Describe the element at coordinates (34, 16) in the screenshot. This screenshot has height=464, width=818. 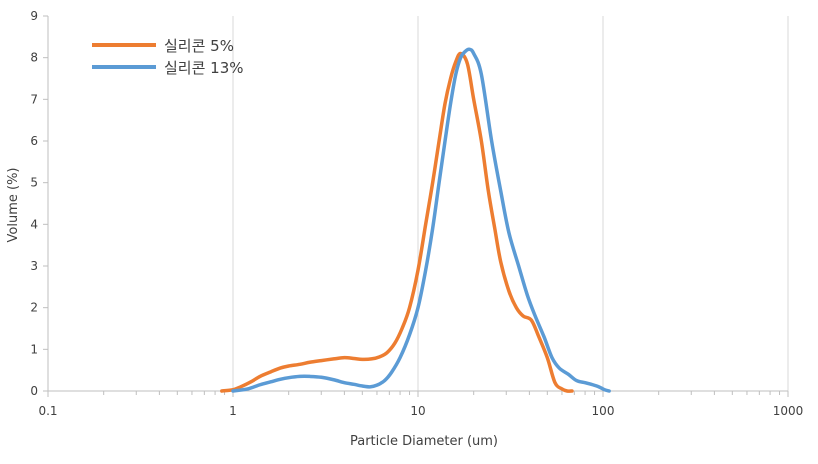
I see `y-tick-label: 9` at that location.